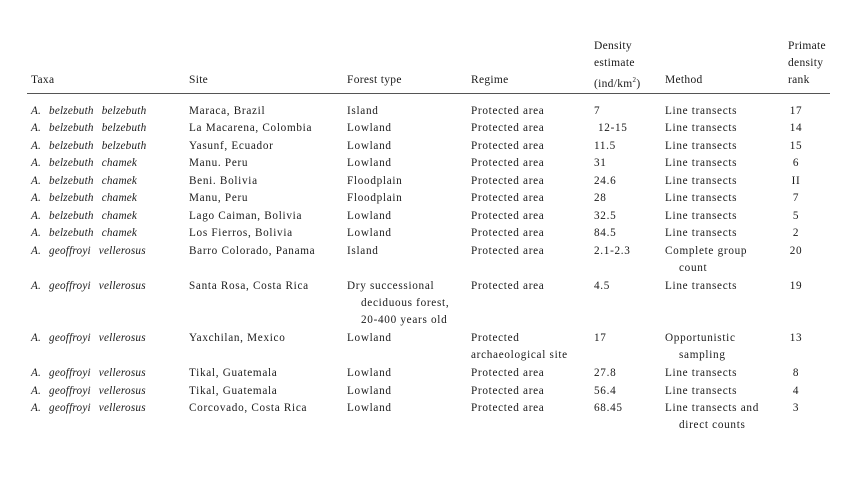 This screenshot has height=497, width=860. I want to click on header-method: Method, so click(684, 80).